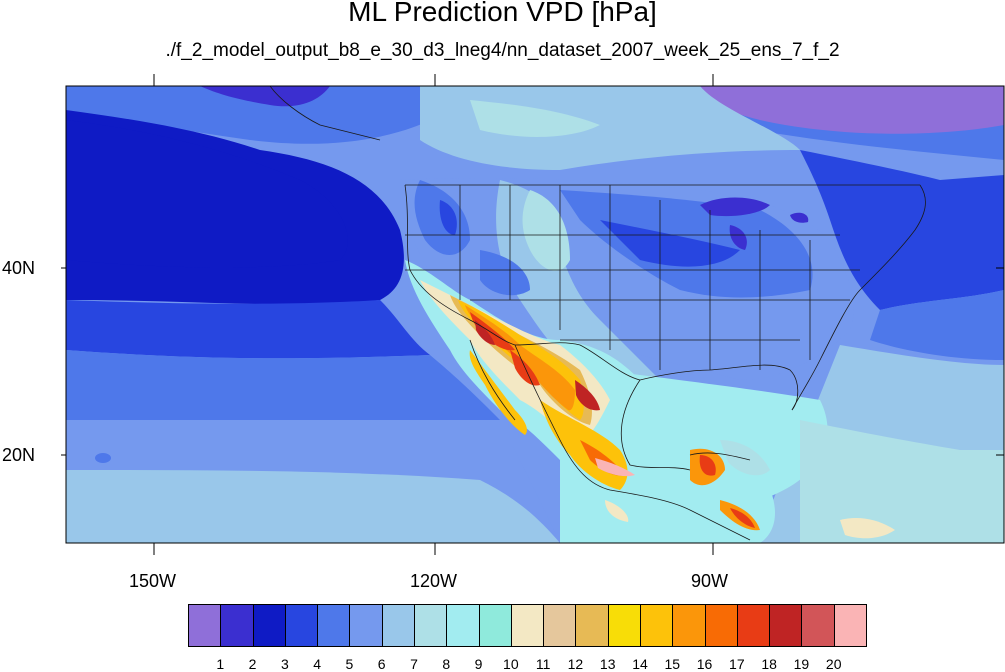 This screenshot has height=672, width=1005. What do you see at coordinates (704, 664) in the screenshot?
I see `colorbar-label: 16` at bounding box center [704, 664].